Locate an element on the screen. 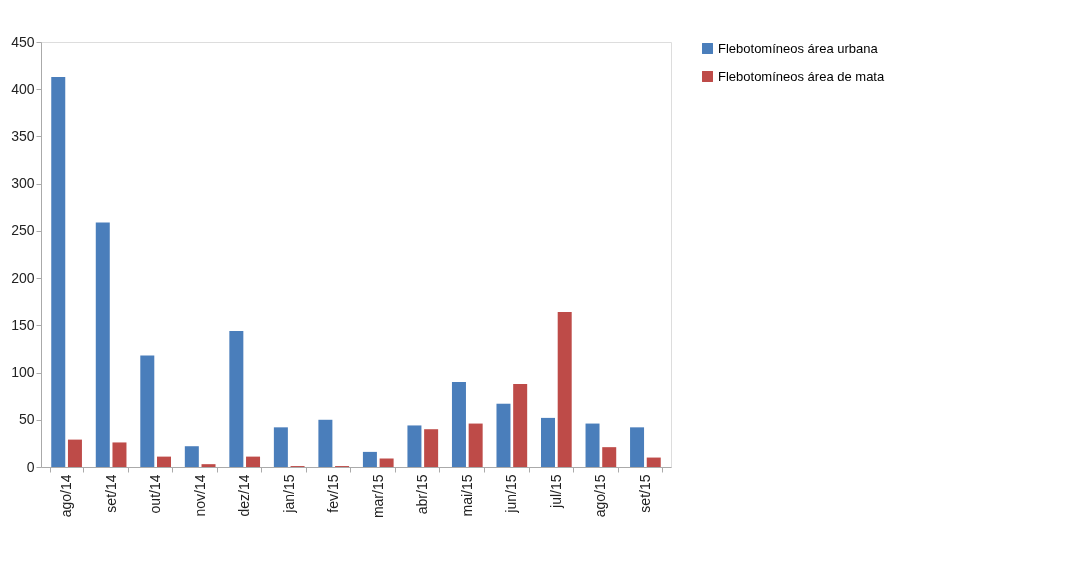 The height and width of the screenshot is (563, 1089). y-tick-label: 150 is located at coordinates (23, 324).